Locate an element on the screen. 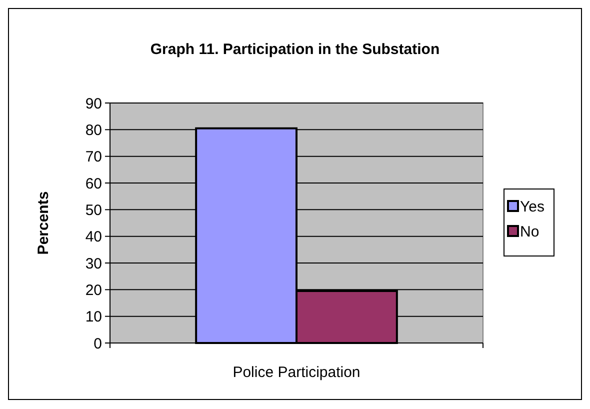  legend-label: Yes is located at coordinates (532, 207).